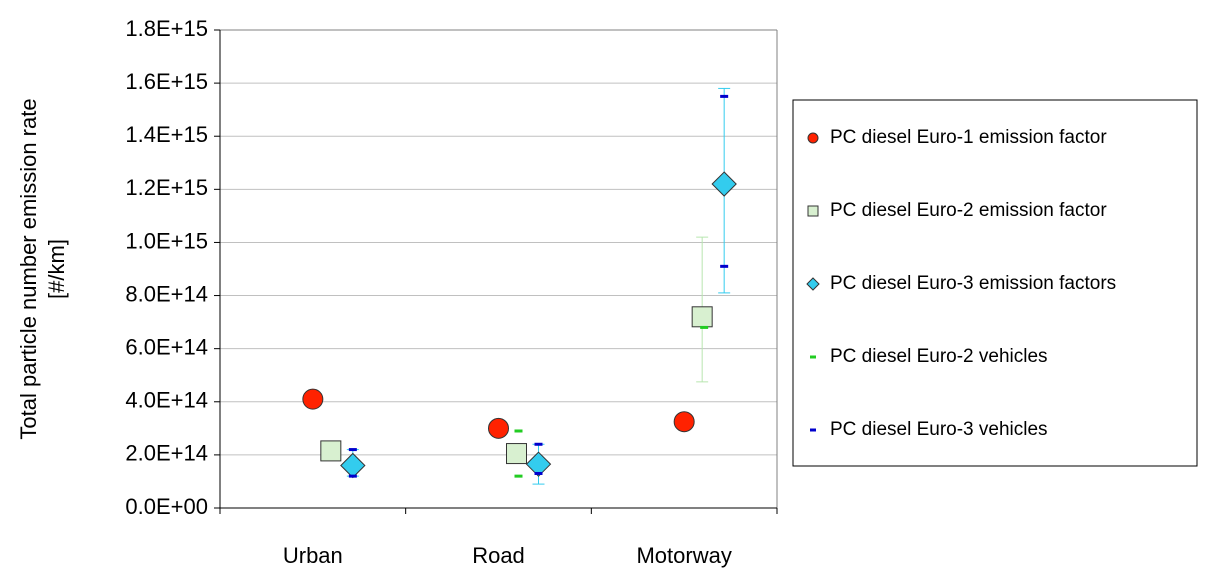  I want to click on y-tick-label: 2.0E+14, so click(166, 453).